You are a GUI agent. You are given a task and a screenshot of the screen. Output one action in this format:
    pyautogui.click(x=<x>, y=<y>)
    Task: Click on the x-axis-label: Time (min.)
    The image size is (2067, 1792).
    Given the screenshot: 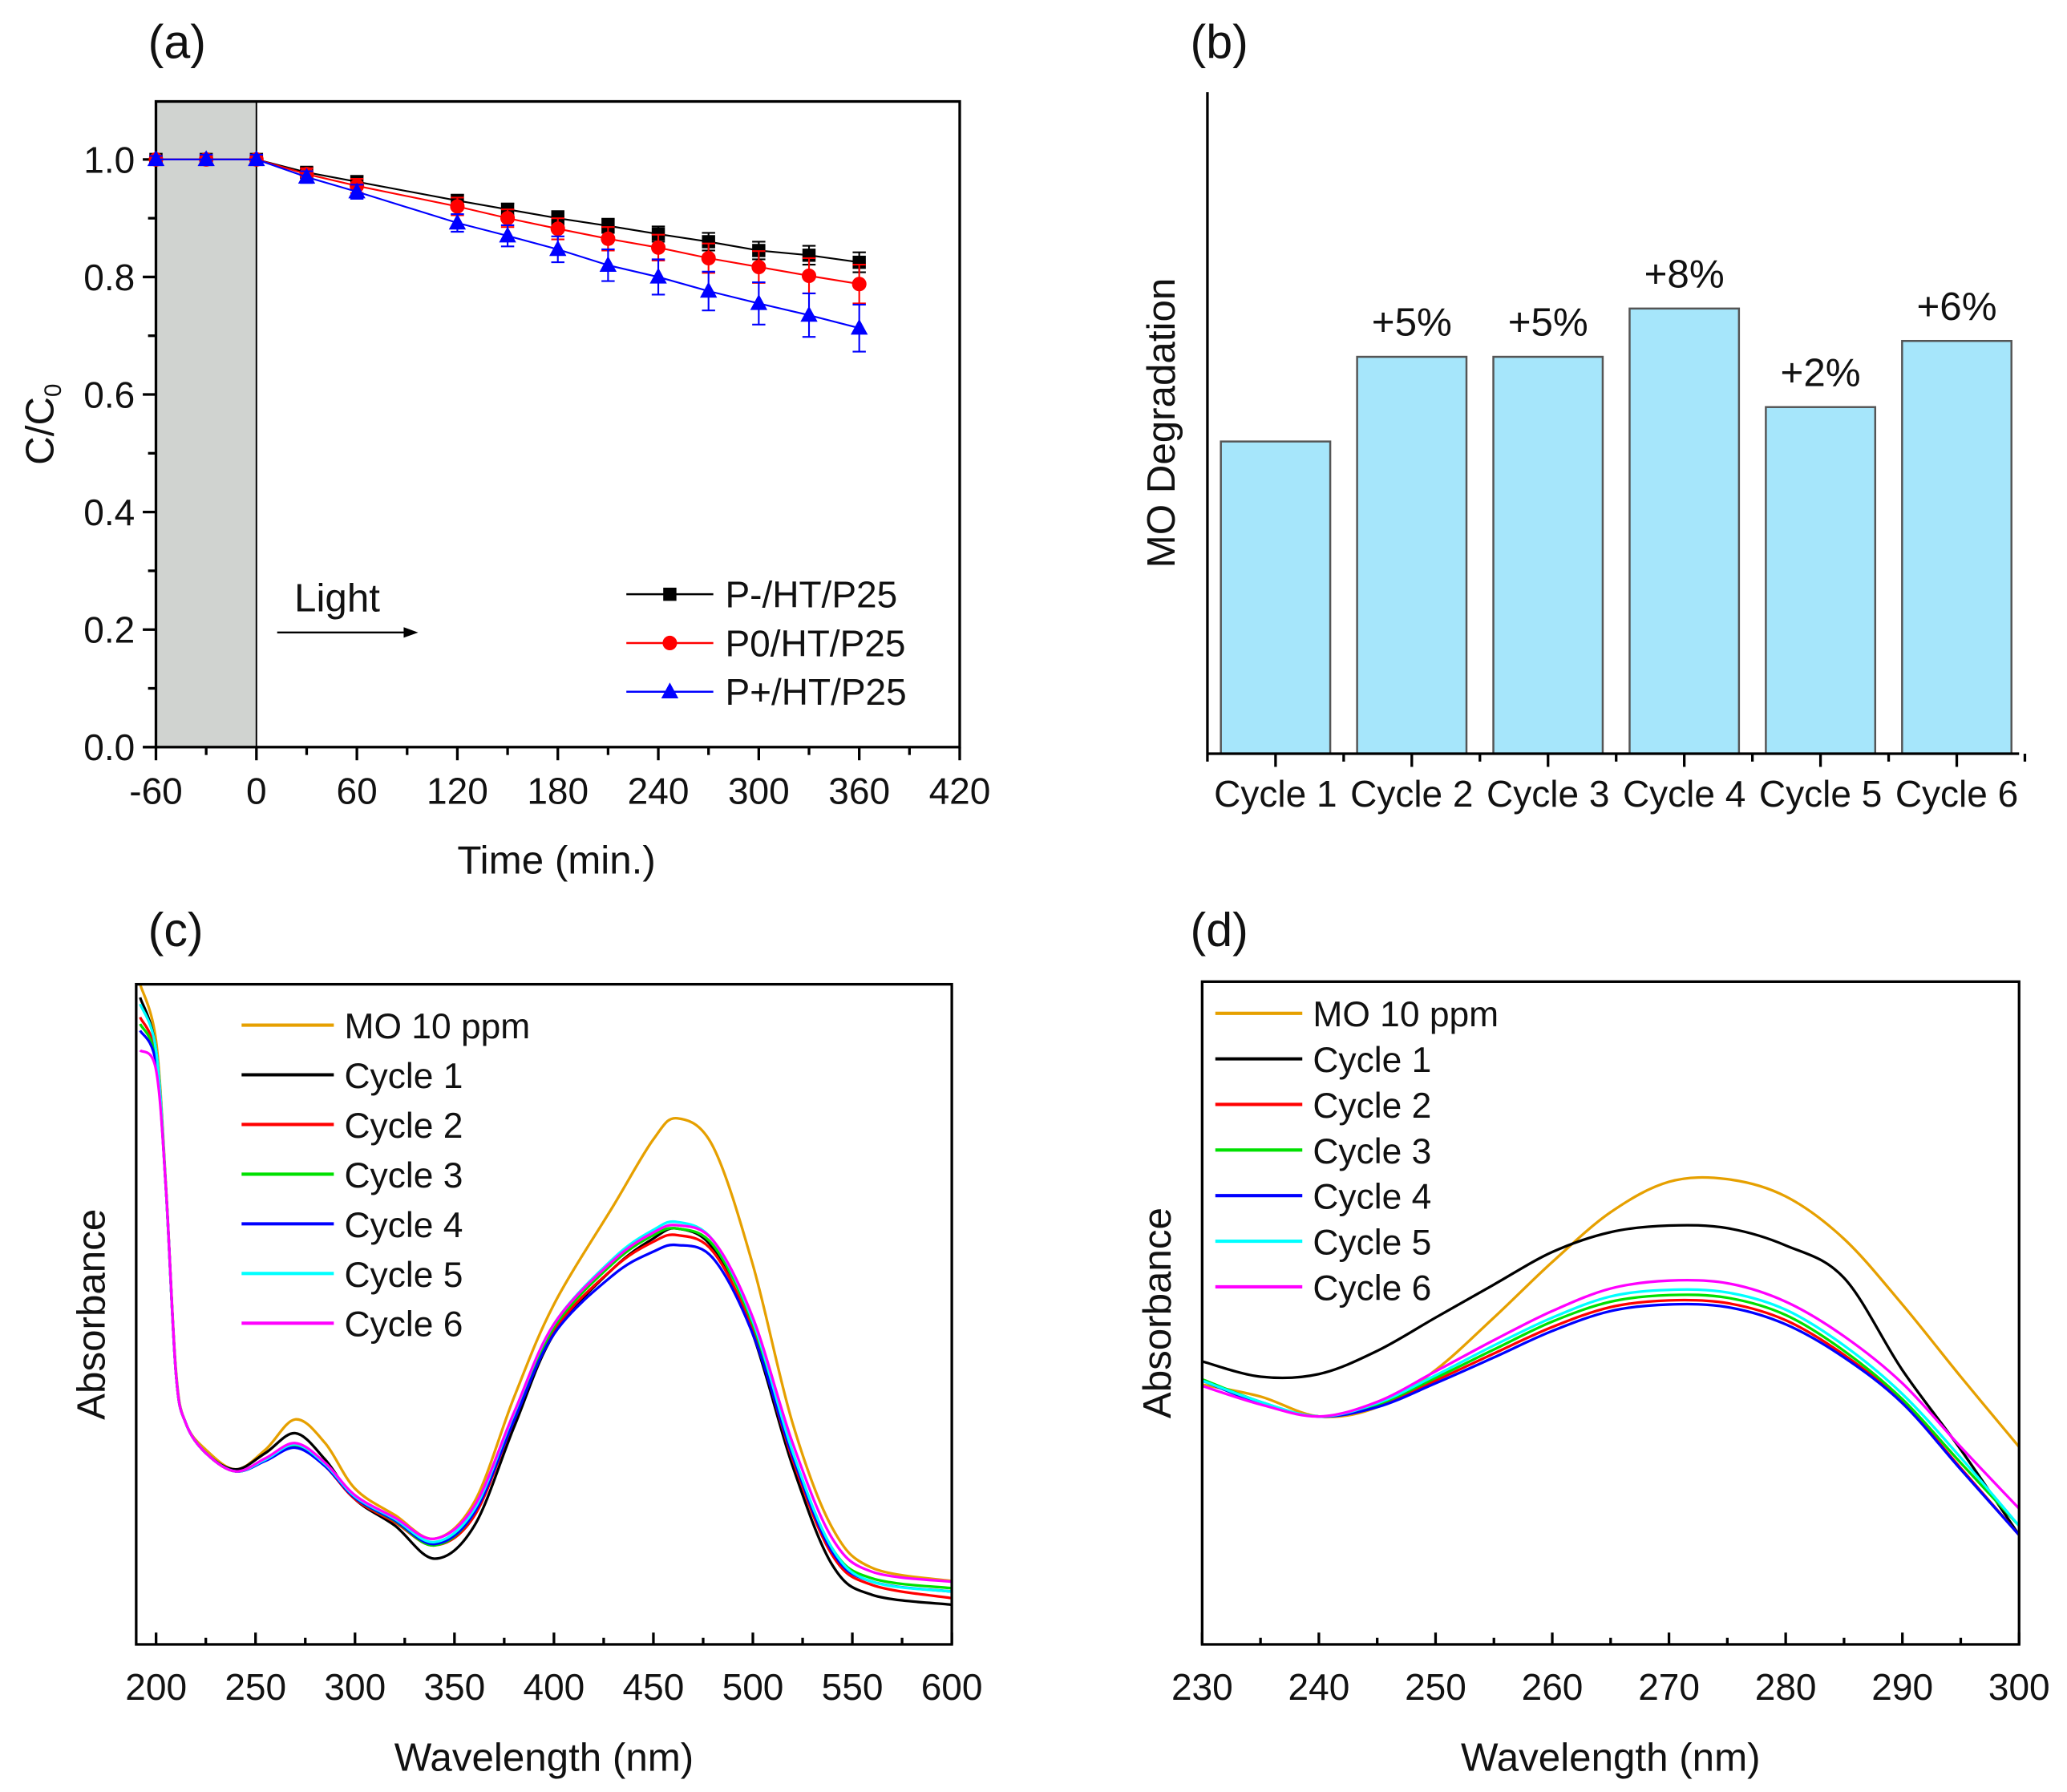 What is the action you would take?
    pyautogui.click(x=556, y=861)
    